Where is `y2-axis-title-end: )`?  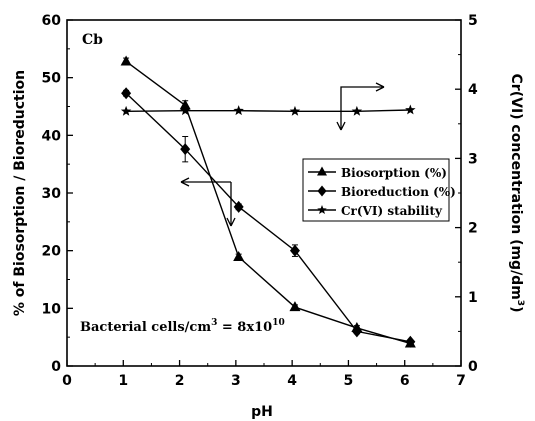
y2-axis-title-end: ) is located at coordinates (516, 309).